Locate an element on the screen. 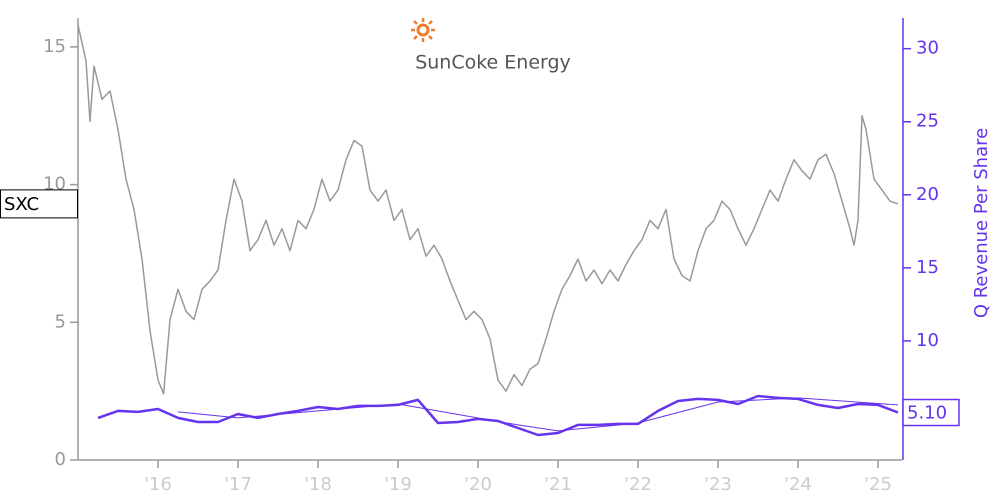 This screenshot has height=500, width=1000. logo-icon is located at coordinates (423, 30).